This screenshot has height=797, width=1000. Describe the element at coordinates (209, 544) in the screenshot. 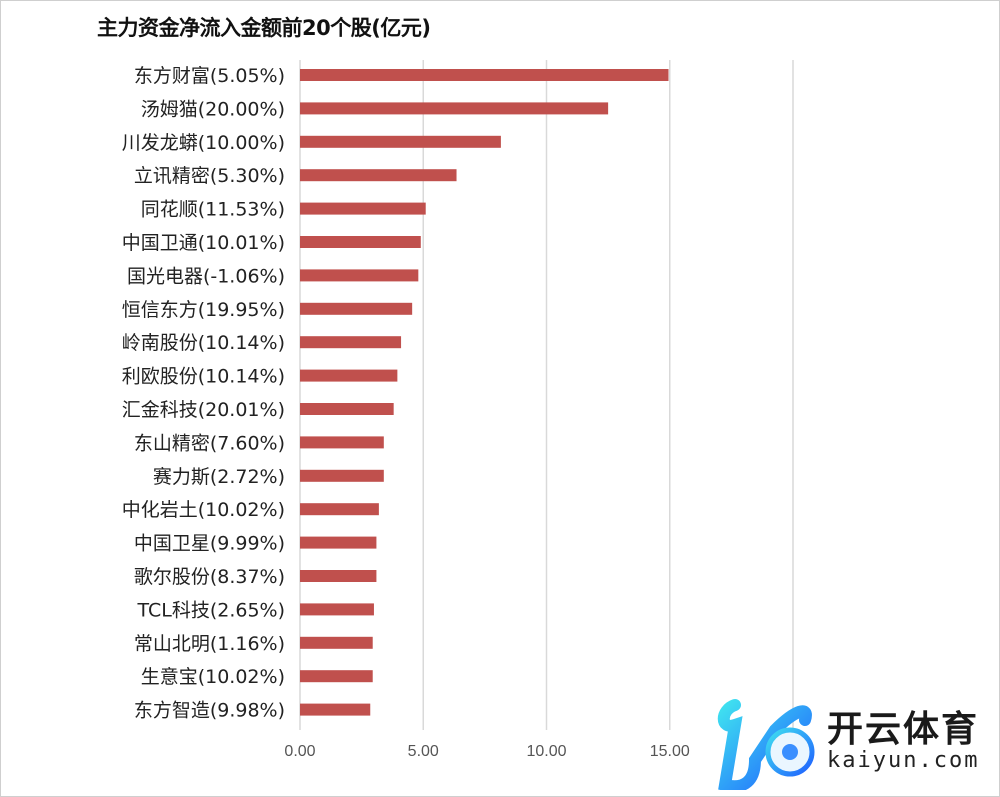

I see `category-label: 中国卫星(9.99%)` at that location.